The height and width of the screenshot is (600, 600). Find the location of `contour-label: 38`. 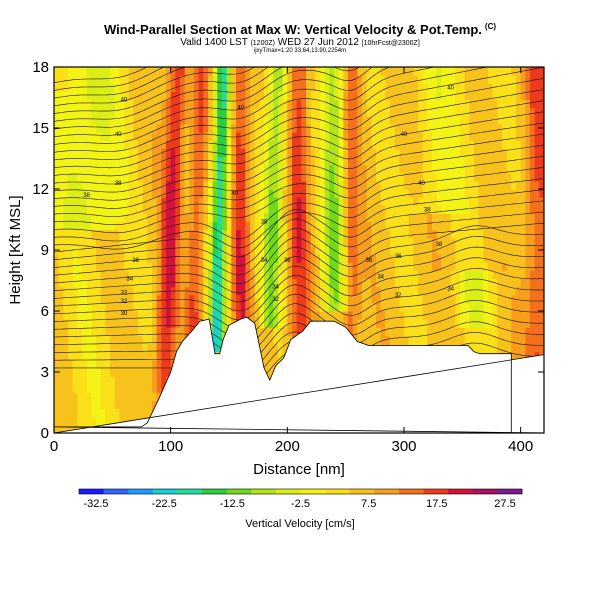

contour-label: 38 is located at coordinates (427, 210).